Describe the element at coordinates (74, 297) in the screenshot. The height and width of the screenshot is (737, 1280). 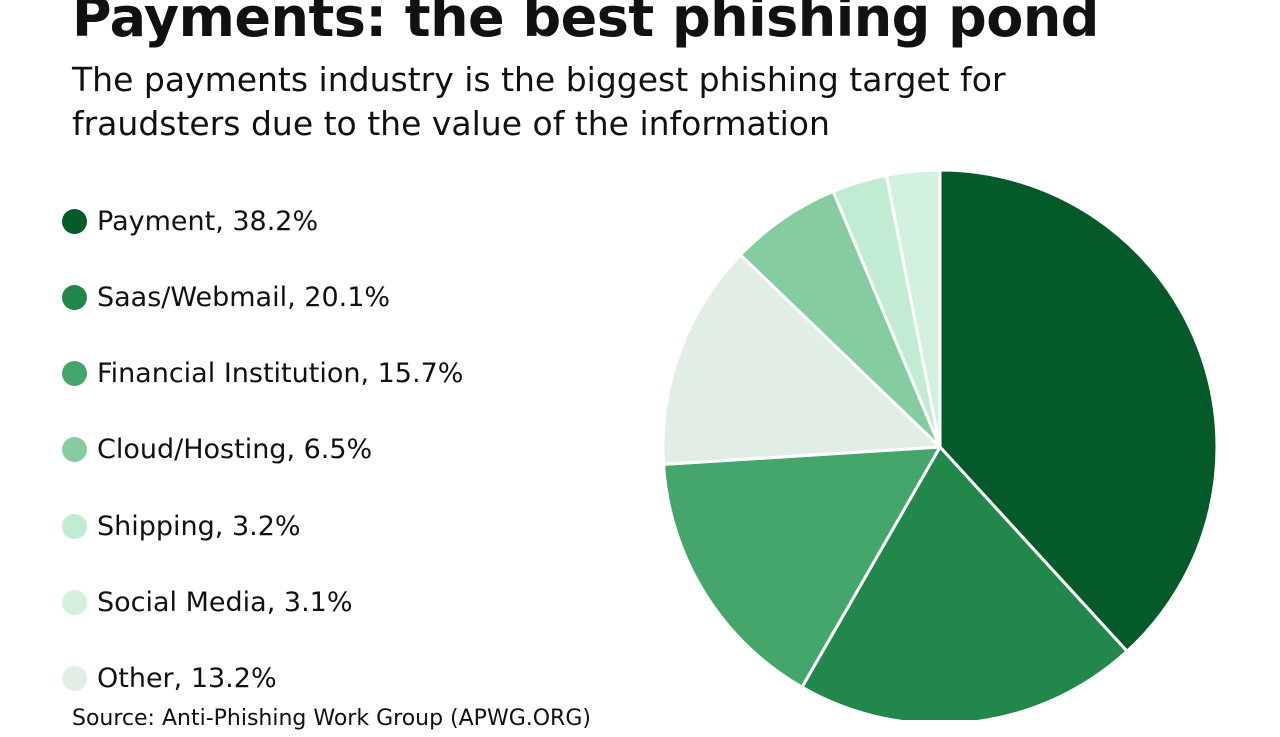
I see `legend-swatch-saas-webmail` at that location.